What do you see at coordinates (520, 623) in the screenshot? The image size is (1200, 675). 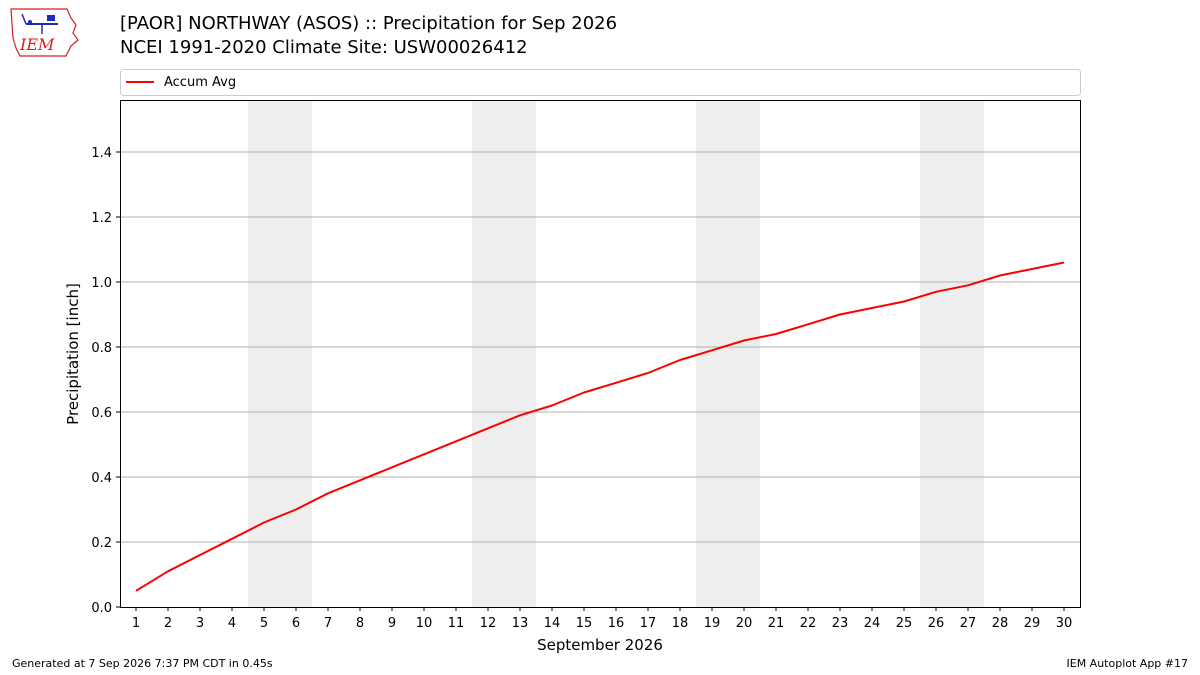 I see `x-tick-label: 13` at bounding box center [520, 623].